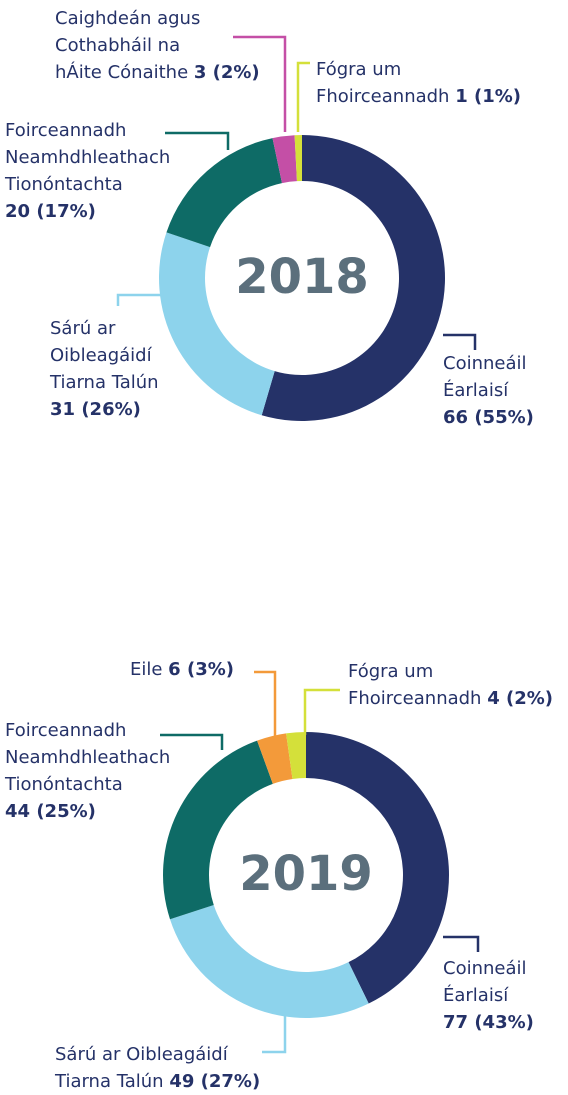 This screenshot has width=568, height=1095. I want to click on segment-label: Fógra um Fhoirceannadh 4 (2%), so click(450, 685).